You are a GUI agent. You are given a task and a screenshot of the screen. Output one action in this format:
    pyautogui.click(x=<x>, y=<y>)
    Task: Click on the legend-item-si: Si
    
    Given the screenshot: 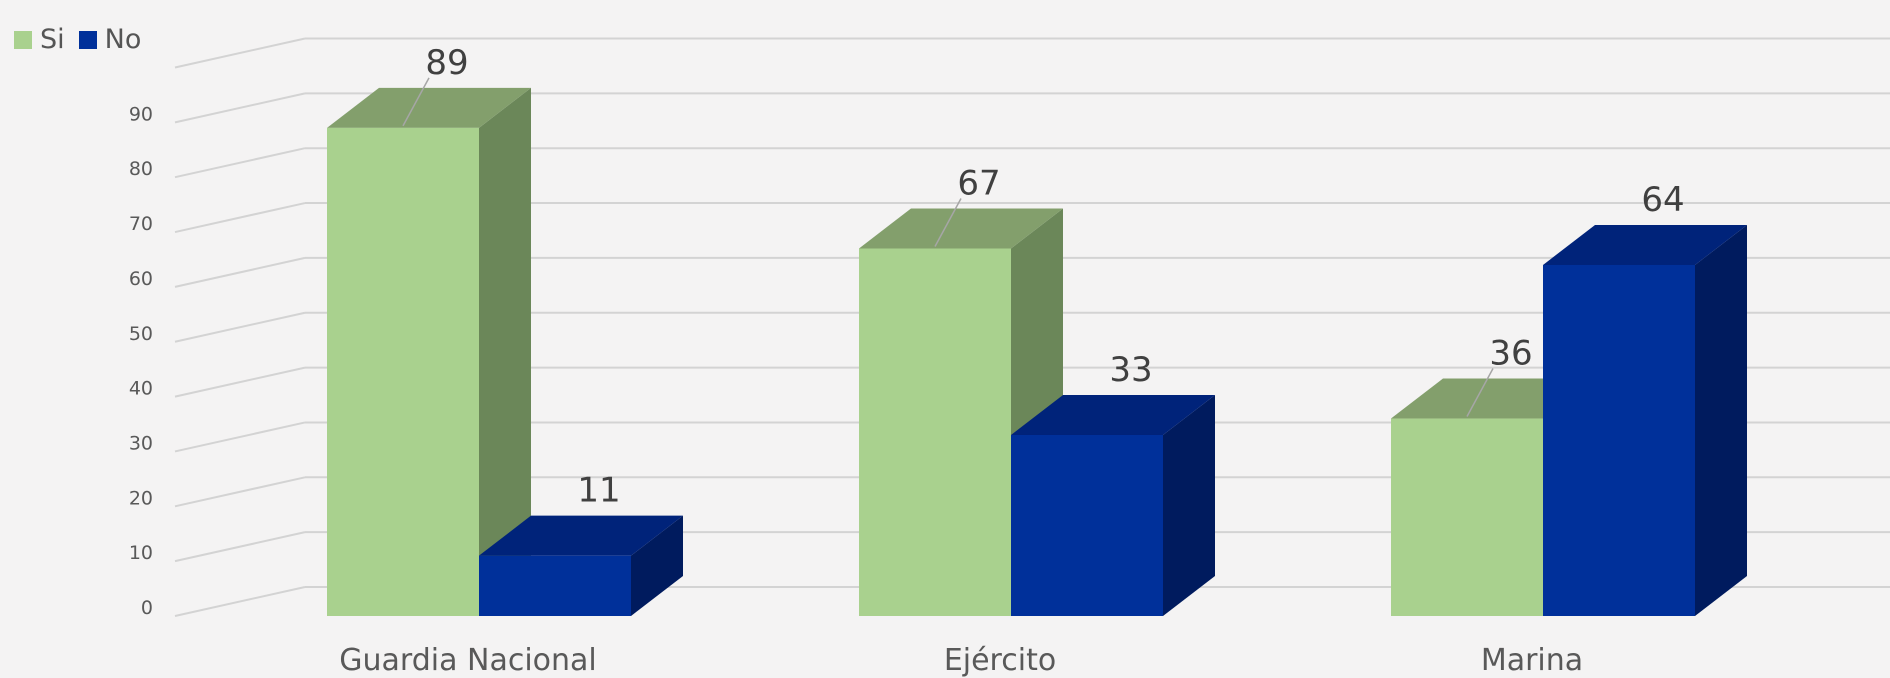 What is the action you would take?
    pyautogui.click(x=39, y=39)
    